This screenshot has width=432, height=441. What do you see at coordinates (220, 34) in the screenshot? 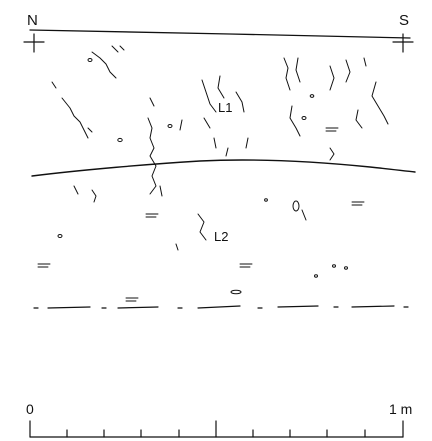
I see `ground-surface-line` at bounding box center [220, 34].